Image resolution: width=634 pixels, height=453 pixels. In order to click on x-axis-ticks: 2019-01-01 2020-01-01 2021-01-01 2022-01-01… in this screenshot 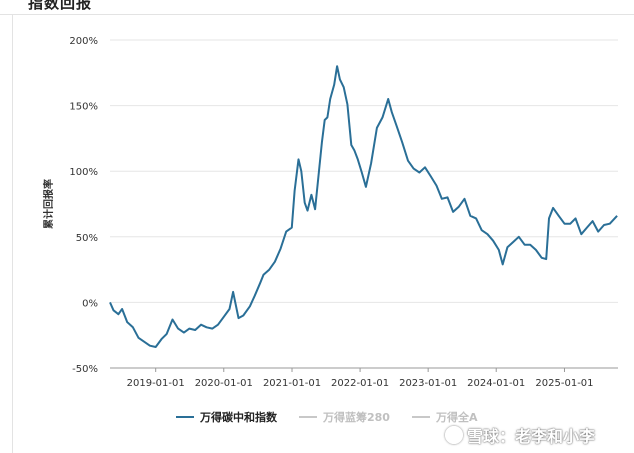, I will do `click(360, 378)`.